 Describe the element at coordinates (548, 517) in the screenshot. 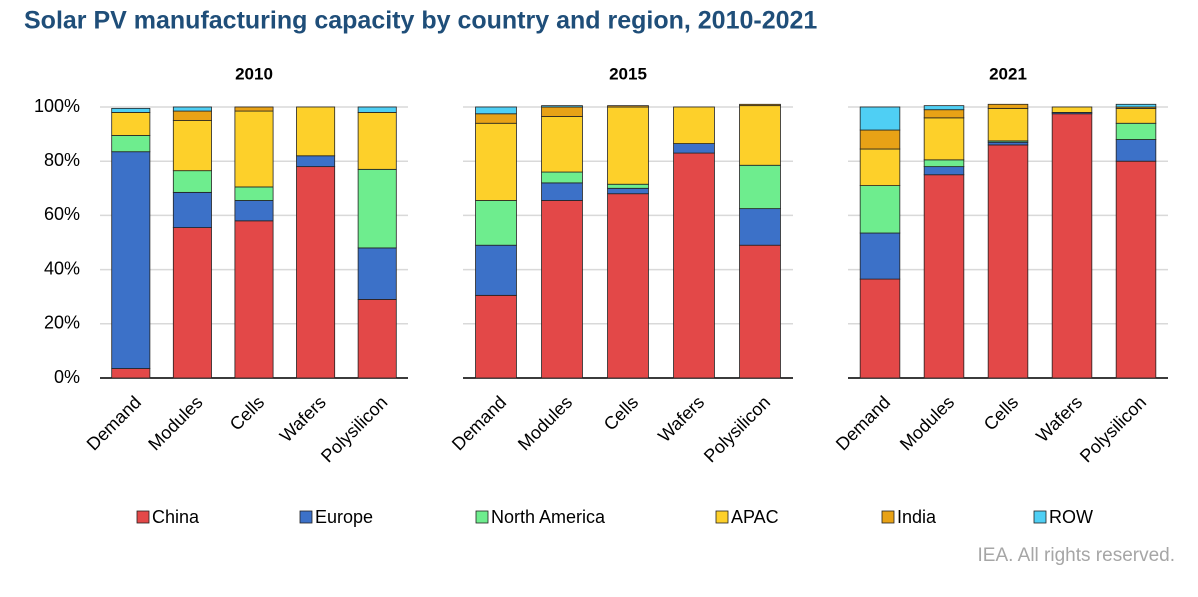

I see `legend-label: North America` at that location.